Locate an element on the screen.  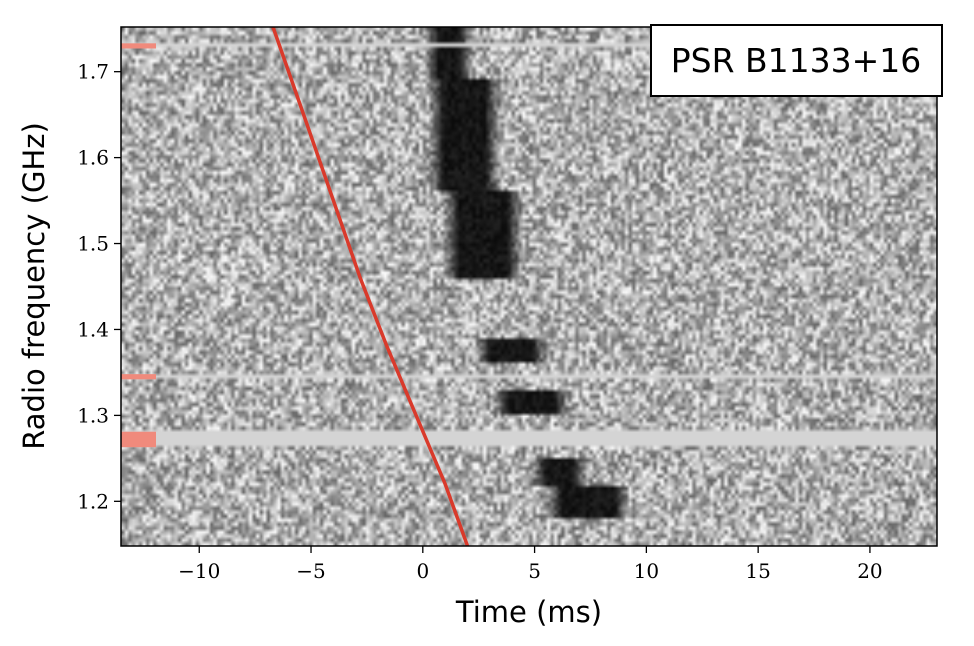
title-box: PSR B1133+16 is located at coordinates (796, 60).